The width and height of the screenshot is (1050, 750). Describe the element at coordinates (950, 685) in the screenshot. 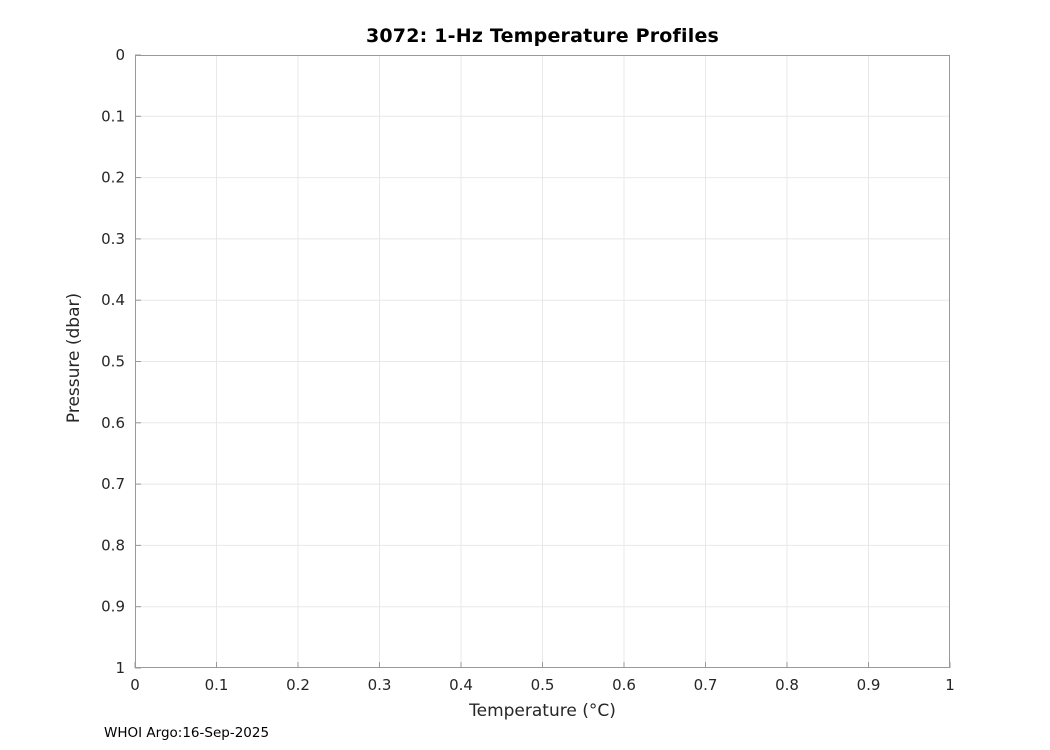

I see `x-tick-label: 1` at that location.